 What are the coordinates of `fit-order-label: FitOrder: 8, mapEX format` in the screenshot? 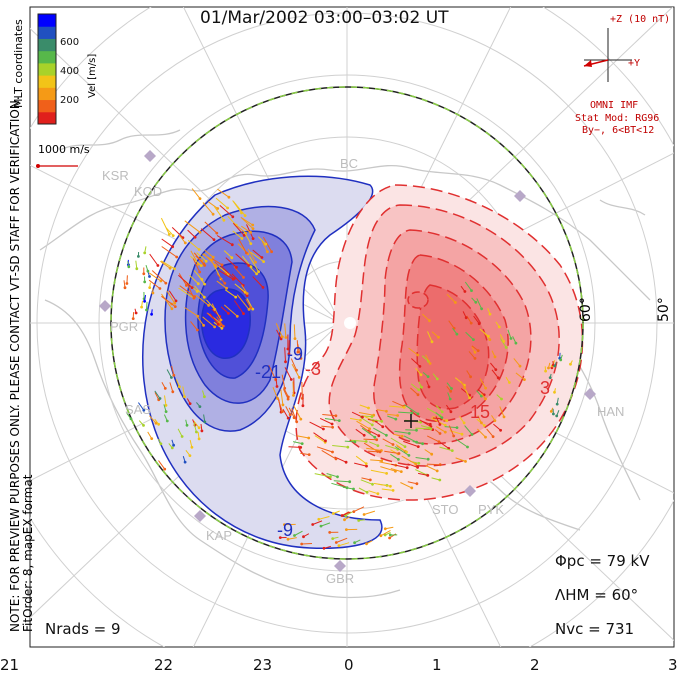 It's located at (28, 553).